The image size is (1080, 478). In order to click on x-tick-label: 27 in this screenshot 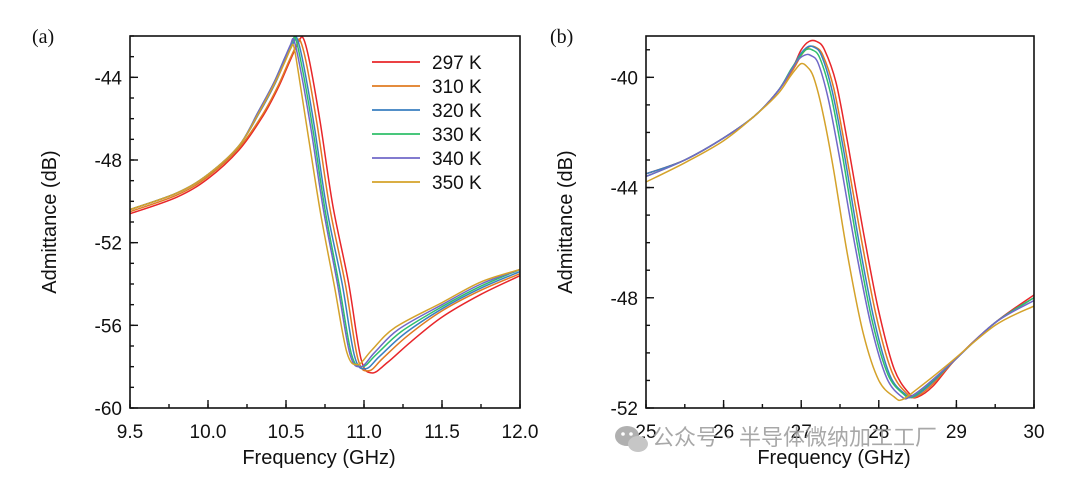, I will do `click(801, 432)`.